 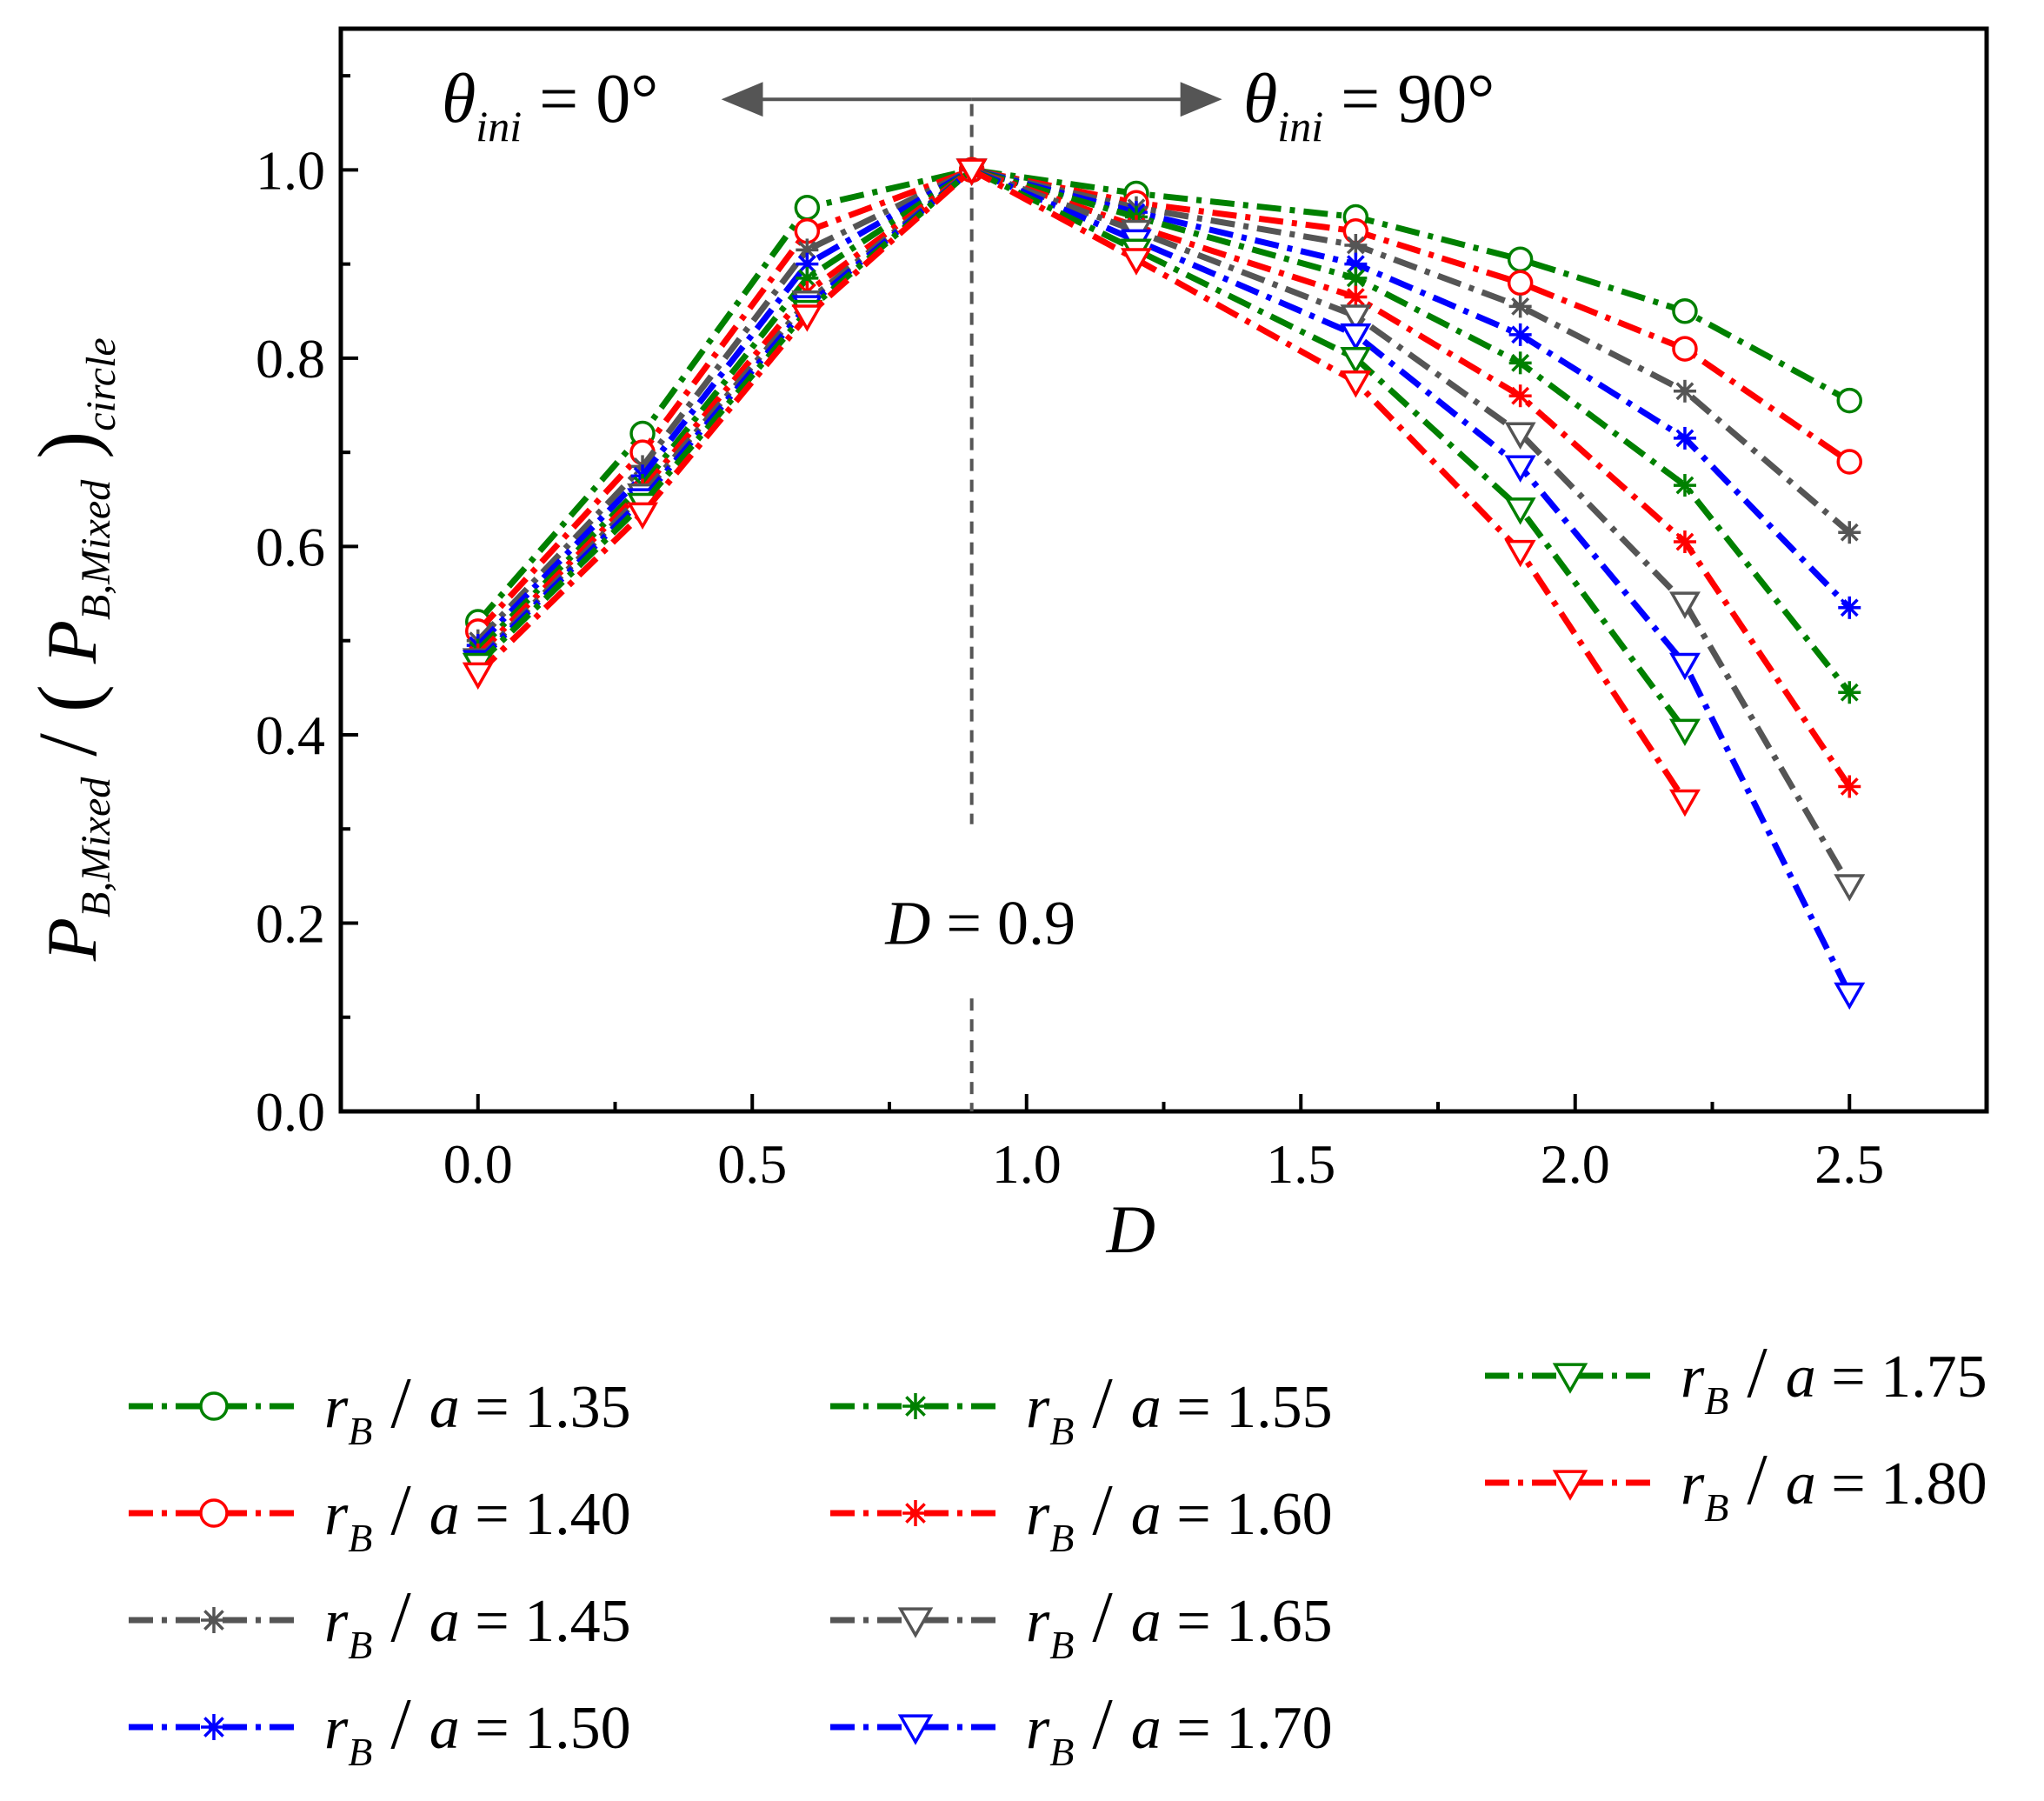 What do you see at coordinates (380, 1729) in the screenshot?
I see `legend-item: rB / a = 1.50` at bounding box center [380, 1729].